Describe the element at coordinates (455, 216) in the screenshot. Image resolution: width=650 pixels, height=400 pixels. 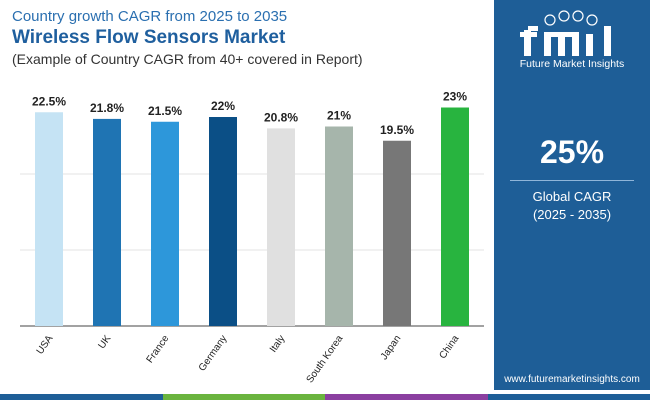
I see `bar-china` at that location.